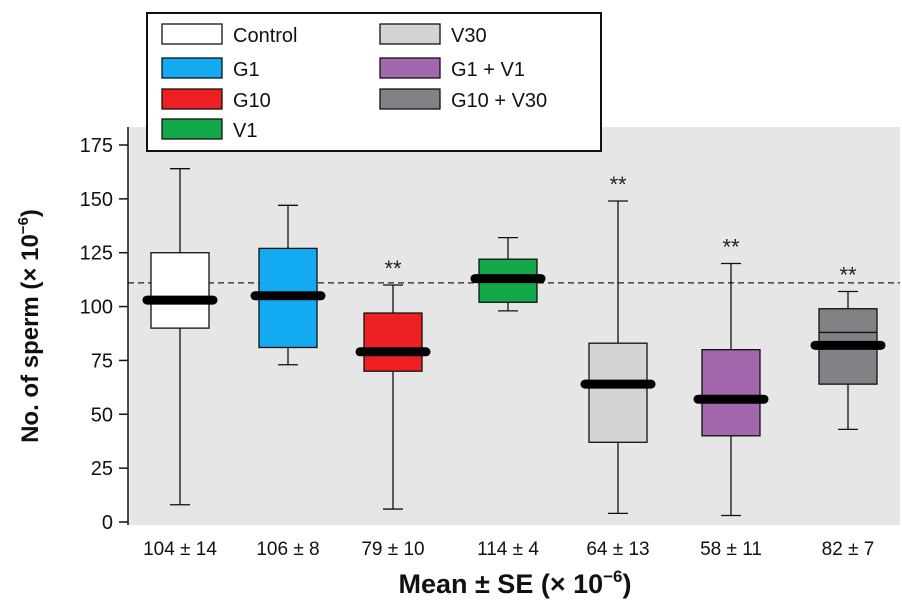 Image resolution: width=902 pixels, height=601 pixels. Describe the element at coordinates (30, 338) in the screenshot. I see `y-axis-title-main: No. of sperm (× 10` at that location.